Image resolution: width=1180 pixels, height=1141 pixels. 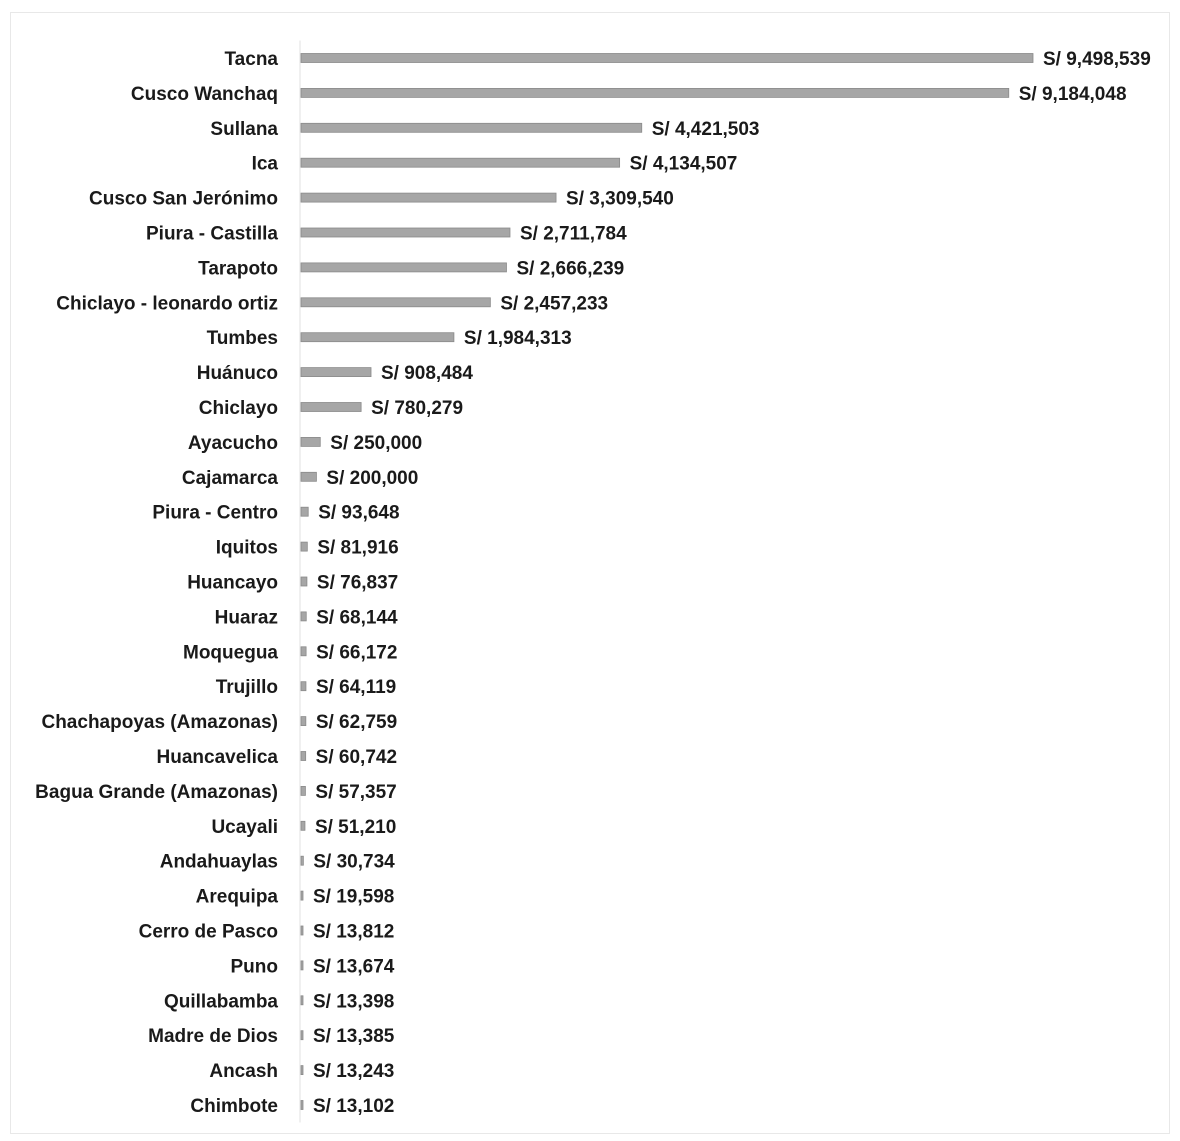 I want to click on value-label: S/ 2,666,239, so click(x=570, y=268).